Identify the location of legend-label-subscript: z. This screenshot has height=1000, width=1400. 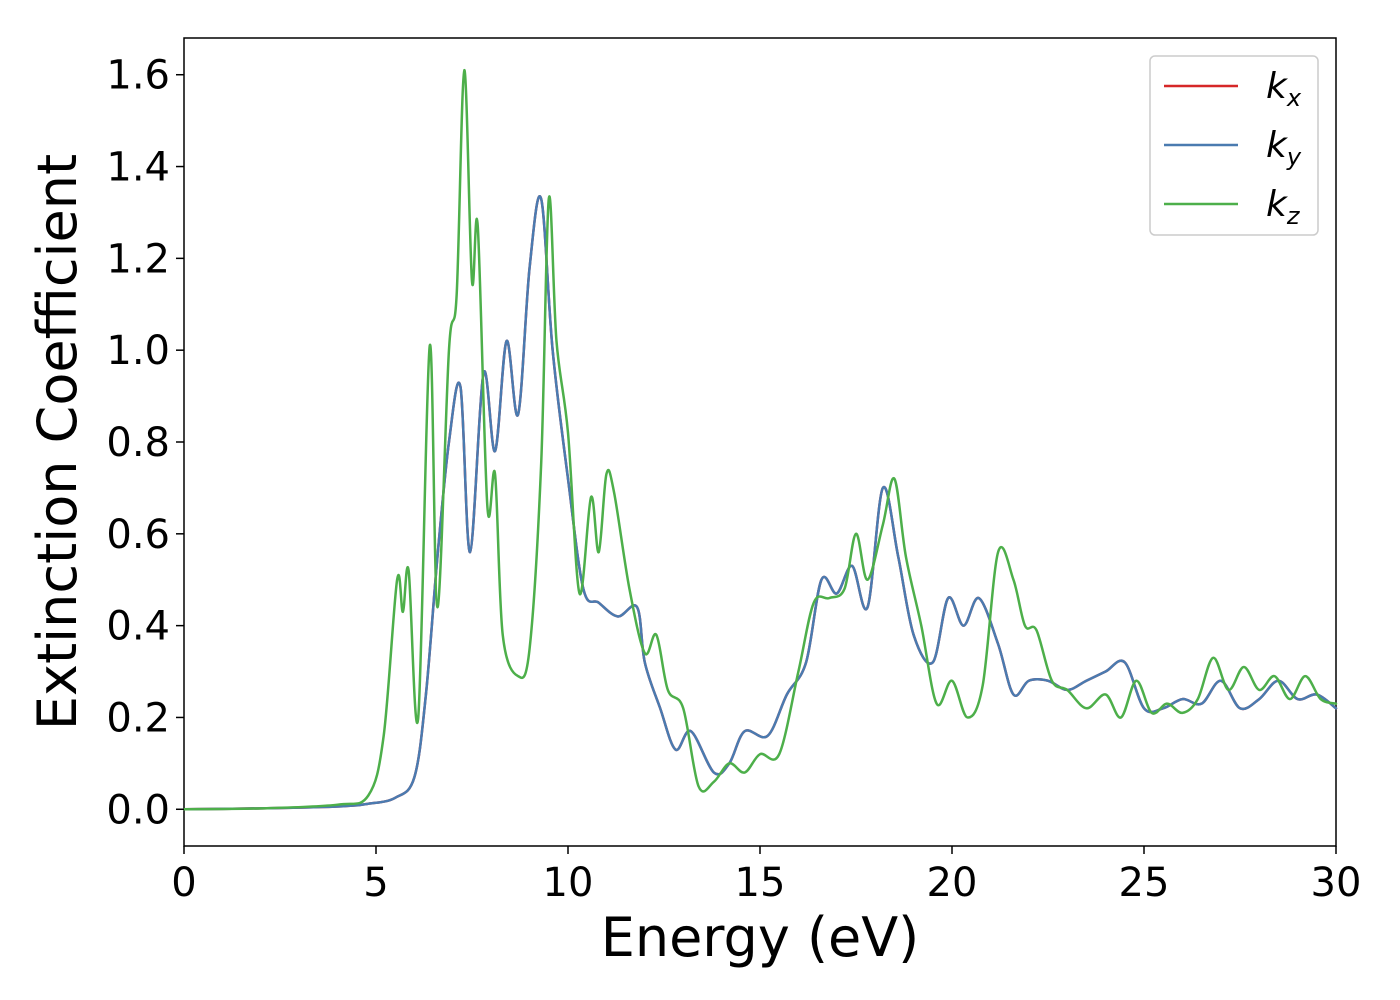
(1293, 216).